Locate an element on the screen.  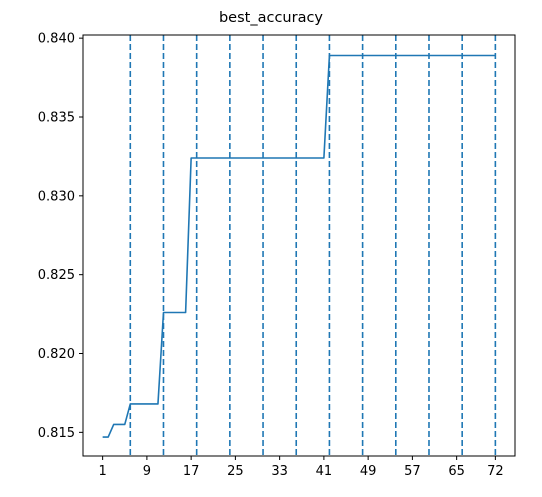
x-tick-label-6: 49 is located at coordinates (368, 471).